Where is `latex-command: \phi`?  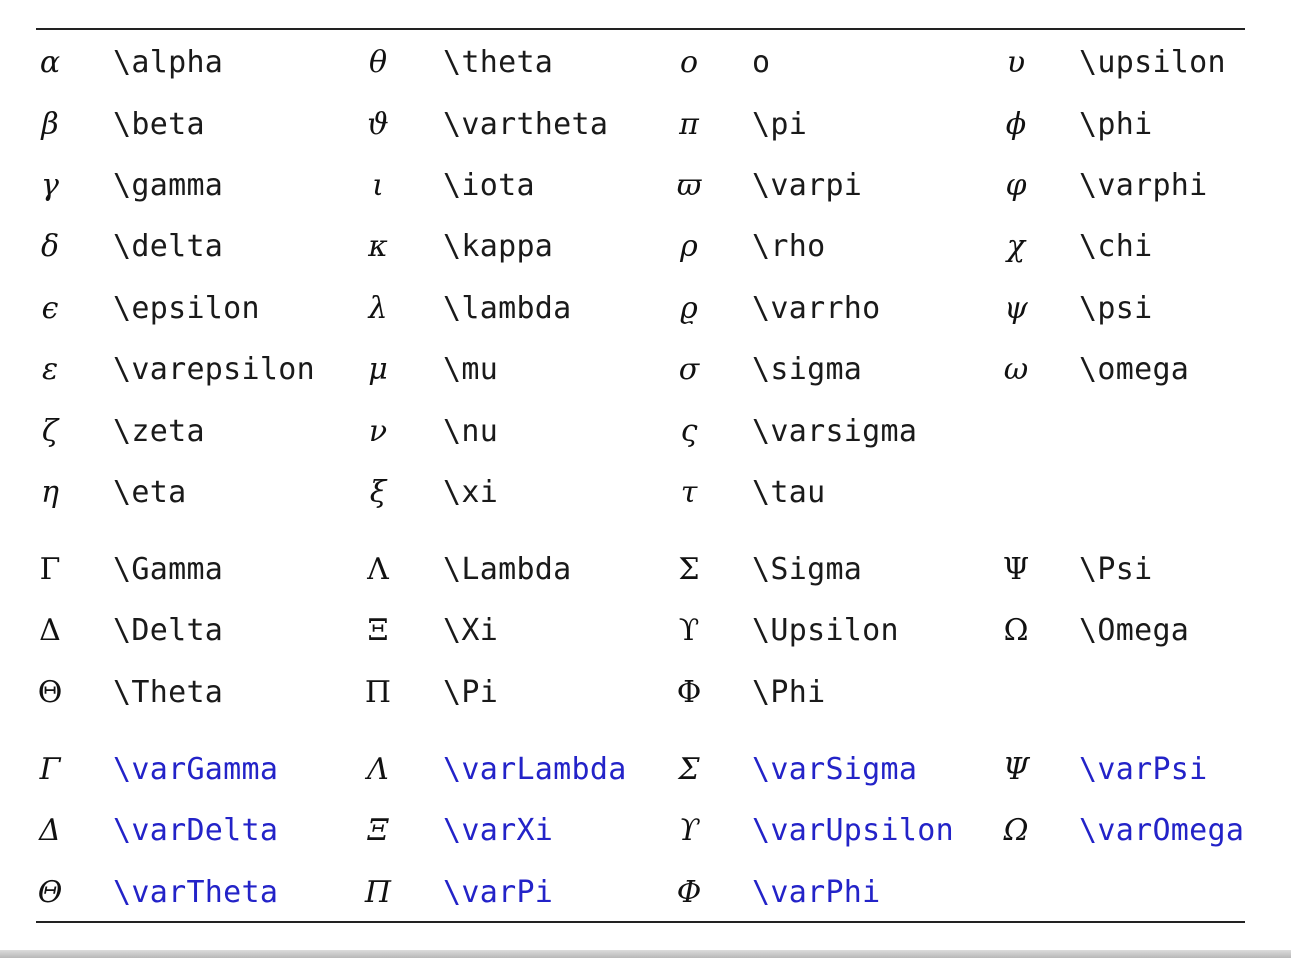
latex-command: \phi is located at coordinates (1116, 124).